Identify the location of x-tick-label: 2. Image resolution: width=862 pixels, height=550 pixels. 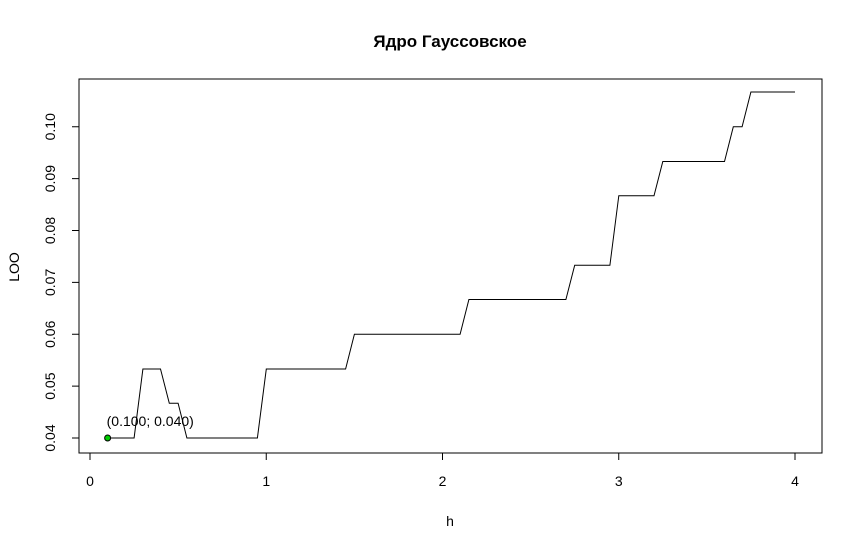
(443, 481).